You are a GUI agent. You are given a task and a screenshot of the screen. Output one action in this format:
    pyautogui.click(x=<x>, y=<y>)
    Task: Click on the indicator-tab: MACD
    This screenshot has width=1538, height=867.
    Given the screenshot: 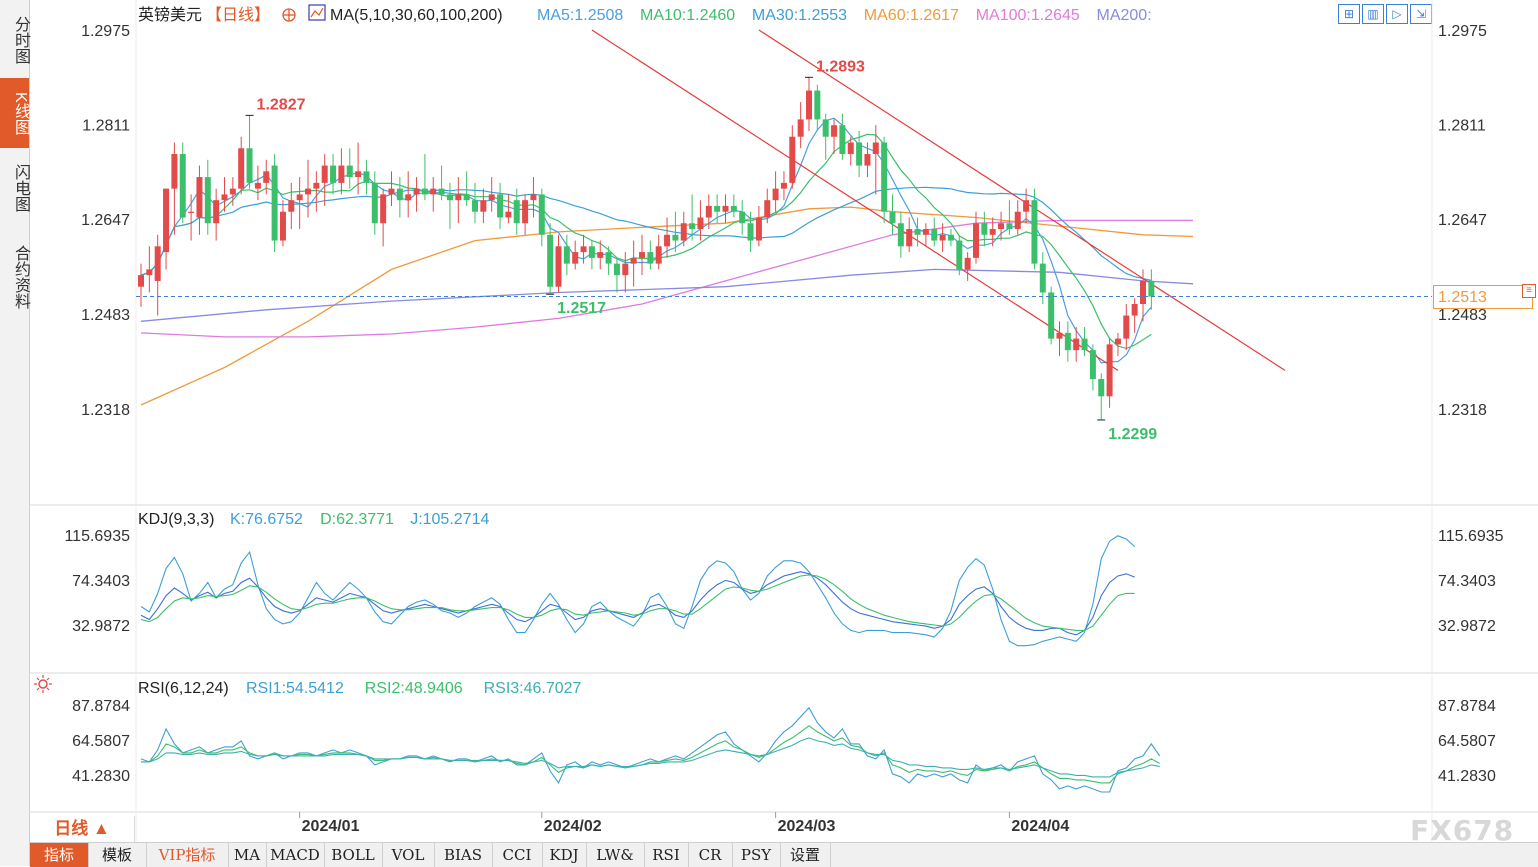 What is the action you would take?
    pyautogui.click(x=295, y=855)
    